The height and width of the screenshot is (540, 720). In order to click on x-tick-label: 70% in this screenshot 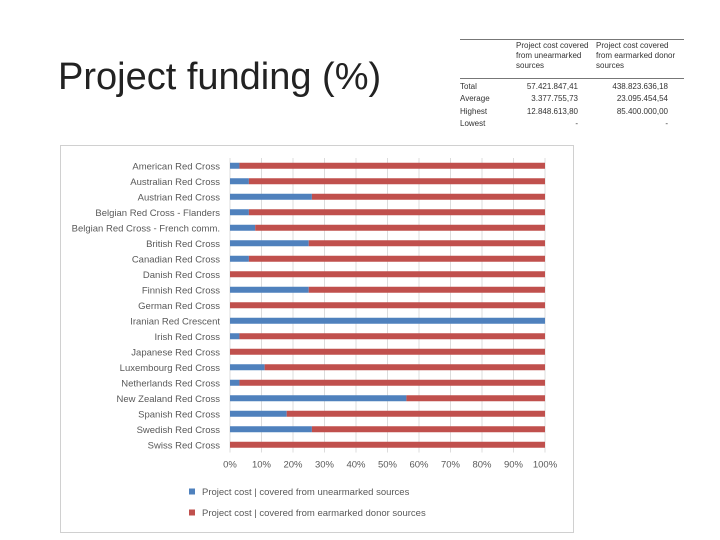, I will do `click(451, 465)`.